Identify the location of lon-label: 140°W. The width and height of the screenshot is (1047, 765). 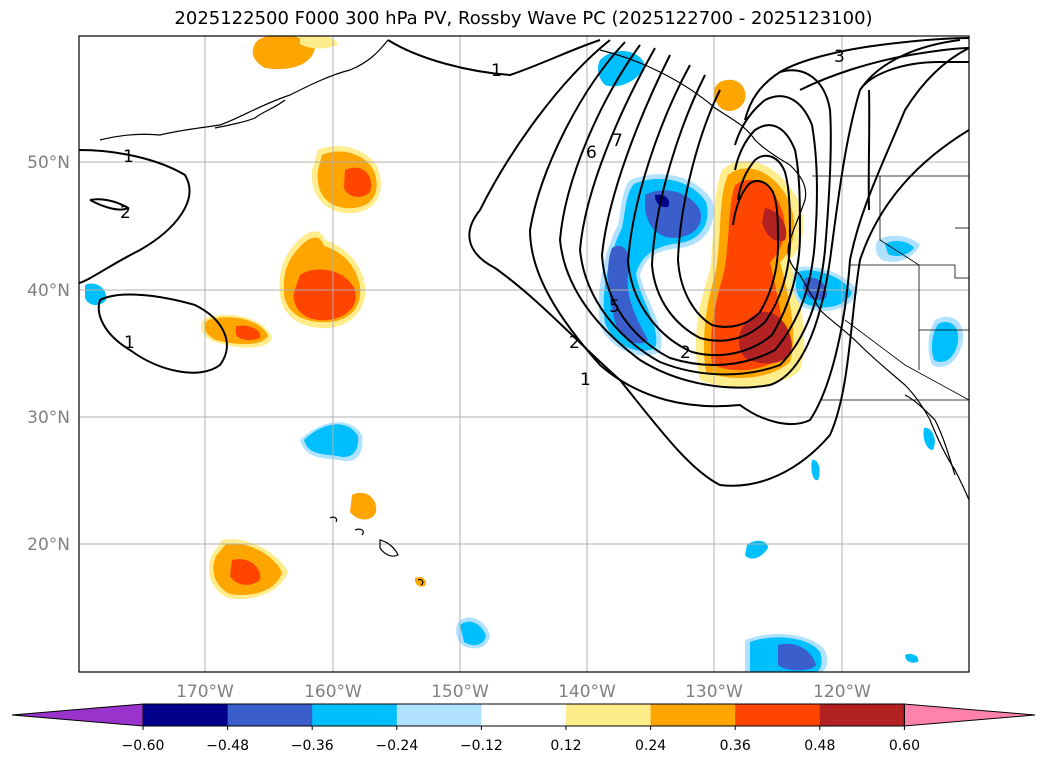
(587, 692).